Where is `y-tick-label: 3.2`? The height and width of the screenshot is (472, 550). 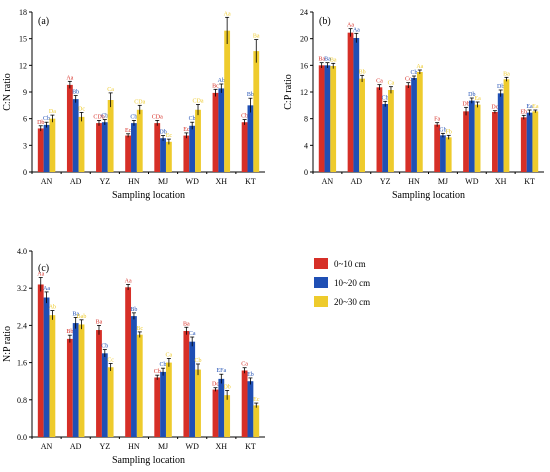
y-tick-label: 3.2 is located at coordinates (22, 288).